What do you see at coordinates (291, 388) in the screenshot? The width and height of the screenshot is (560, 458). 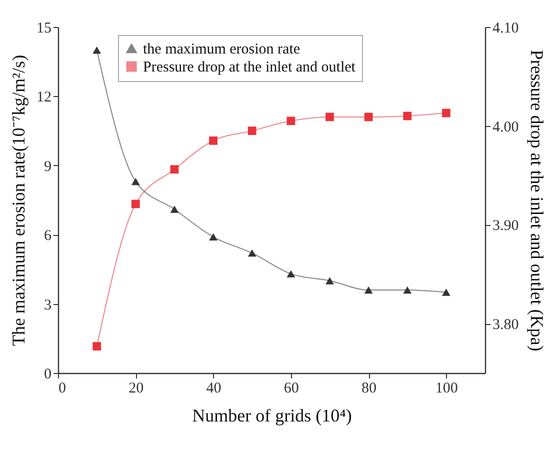 I see `x-tick-label: 60` at bounding box center [291, 388].